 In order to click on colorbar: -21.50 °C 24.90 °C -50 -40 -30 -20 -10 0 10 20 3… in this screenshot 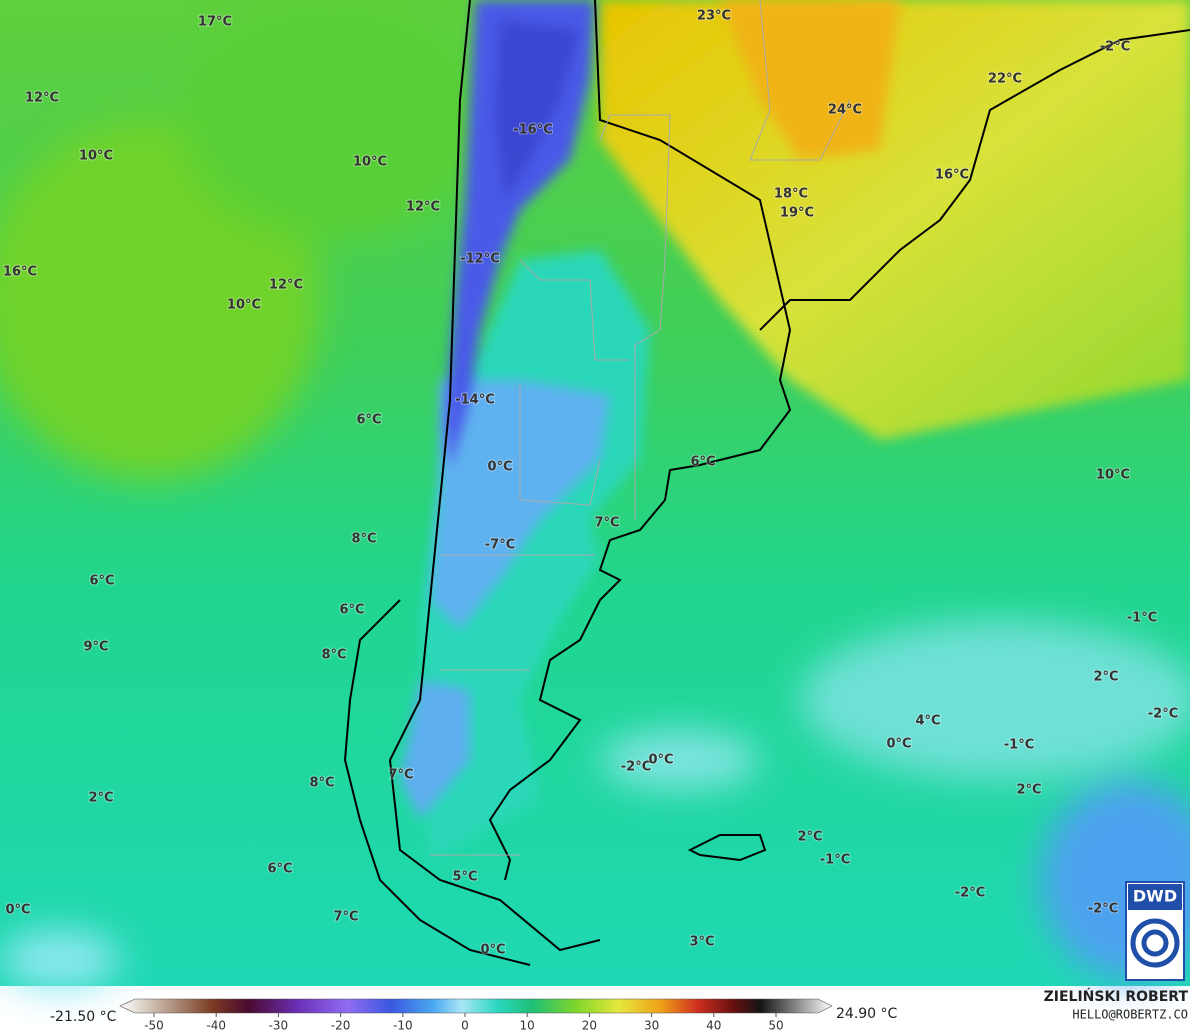, I will do `click(474, 1015)`.